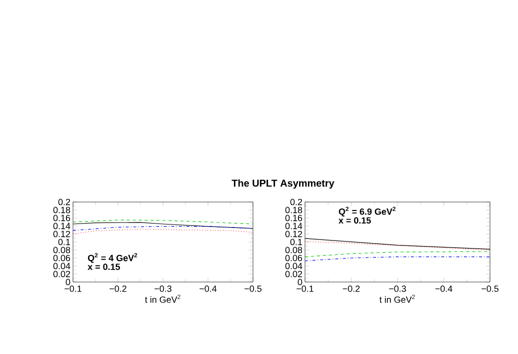  What do you see at coordinates (397, 245) in the screenshot?
I see `line-series` at bounding box center [397, 245].